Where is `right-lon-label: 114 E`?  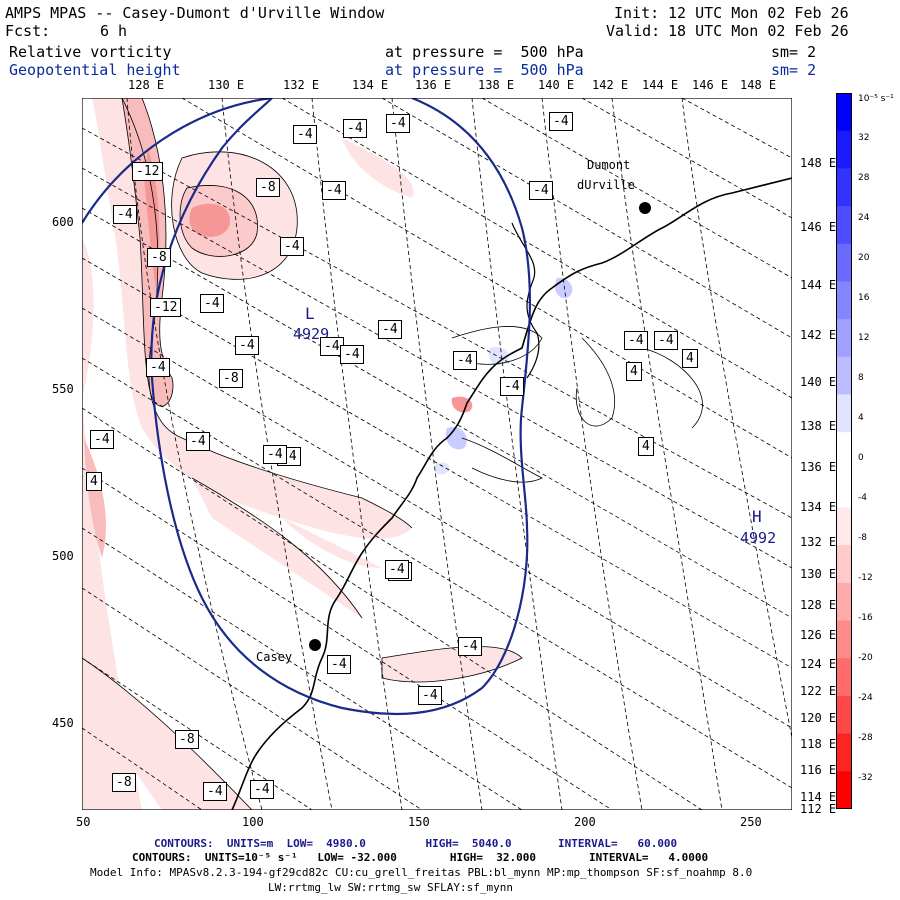 right-lon-label: 114 E is located at coordinates (818, 797).